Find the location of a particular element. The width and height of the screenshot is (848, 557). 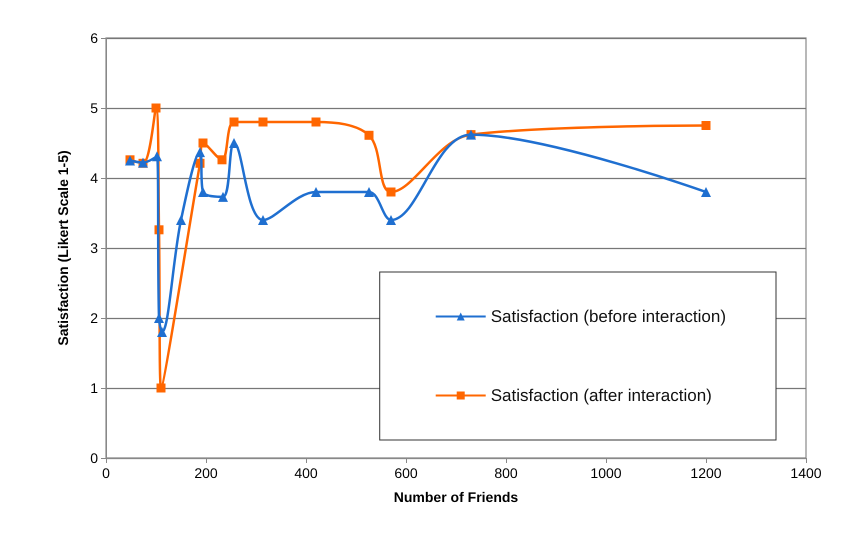

x-tick-label: 600 is located at coordinates (406, 473).